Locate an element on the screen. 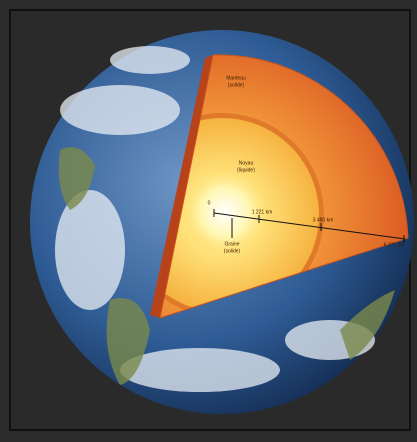 Image resolution: width=417 pixels, height=442 pixels. scale-label: 0 is located at coordinates (209, 203).